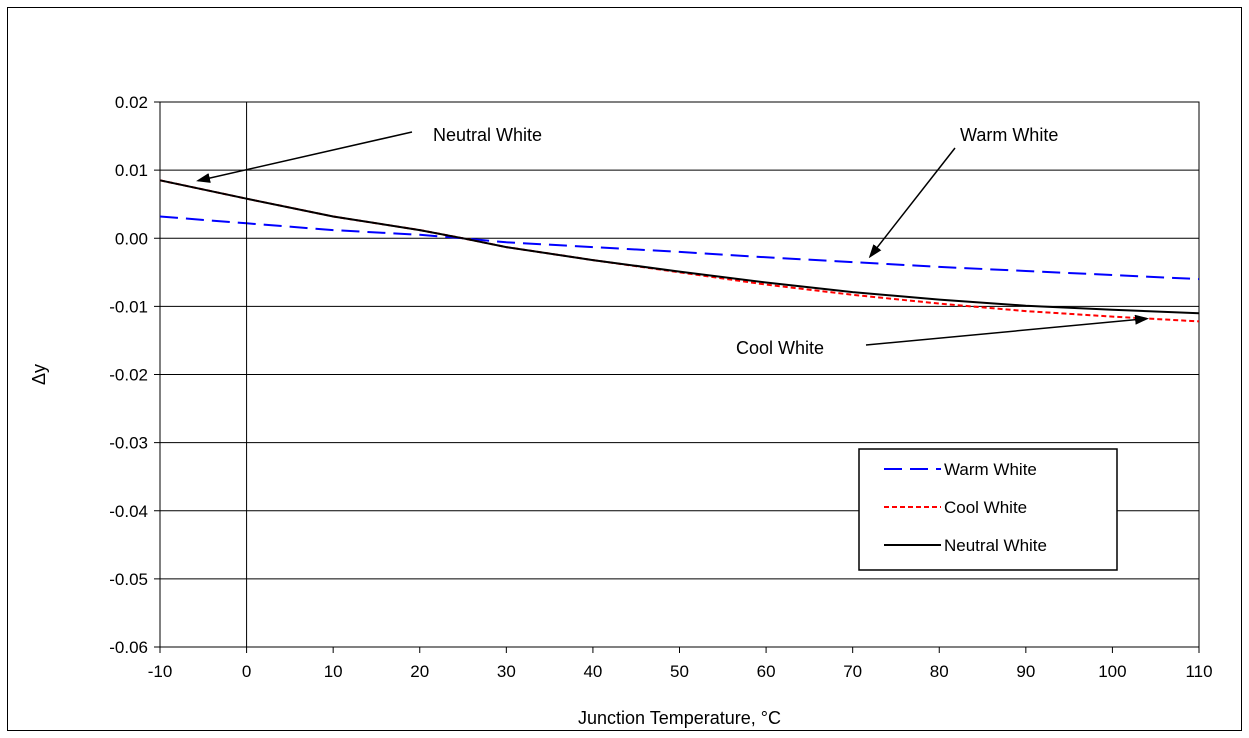 The height and width of the screenshot is (738, 1249). What do you see at coordinates (128, 375) in the screenshot?
I see `y-tick-label: -0.02` at bounding box center [128, 375].